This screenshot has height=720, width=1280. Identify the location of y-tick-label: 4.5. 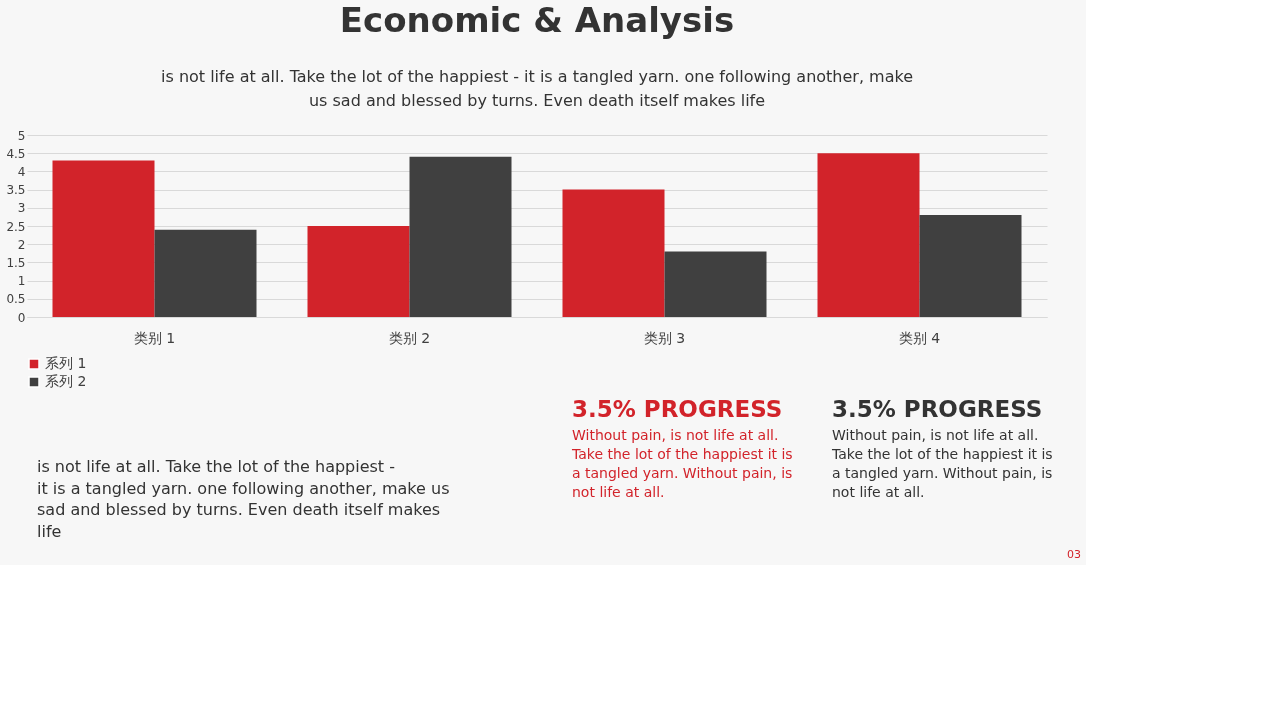
(16, 153).